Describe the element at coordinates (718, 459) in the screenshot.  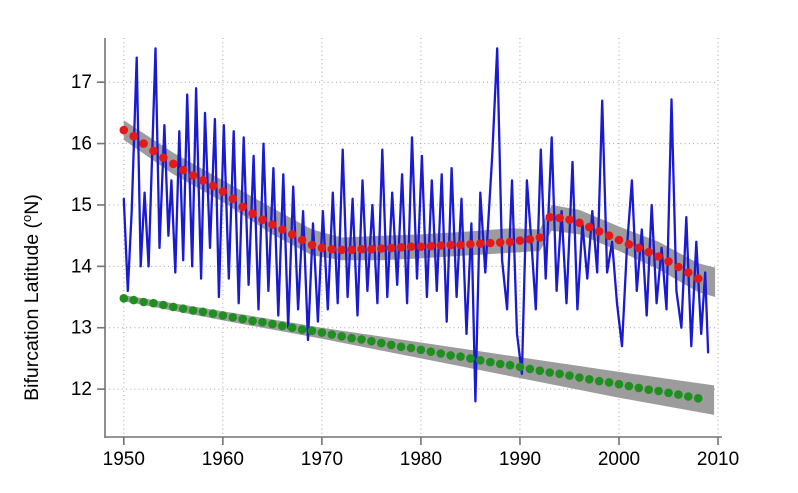
I see `x-tick-label: 2010` at that location.